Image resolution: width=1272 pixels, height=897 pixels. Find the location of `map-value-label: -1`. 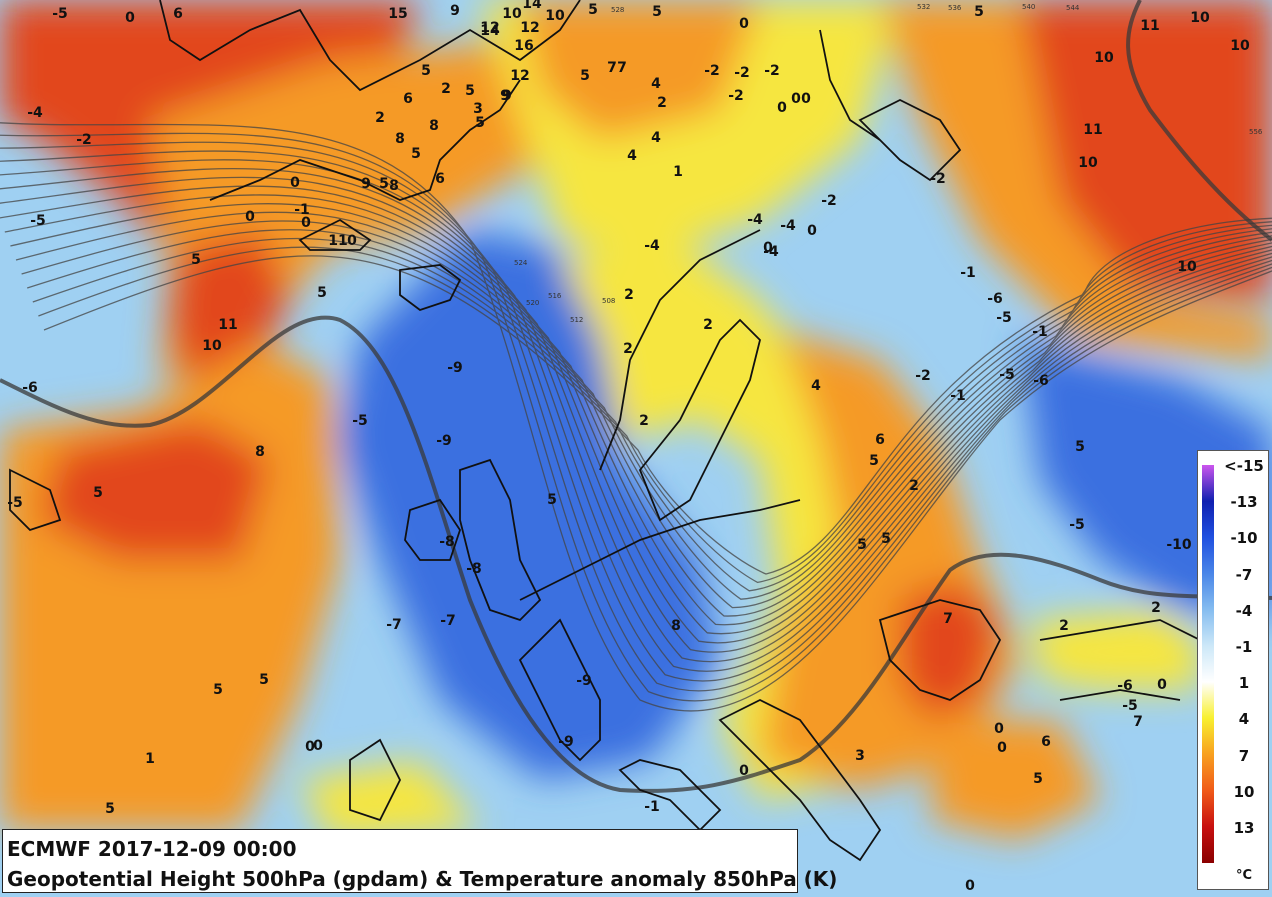

map-value-label: -1 is located at coordinates (958, 396).